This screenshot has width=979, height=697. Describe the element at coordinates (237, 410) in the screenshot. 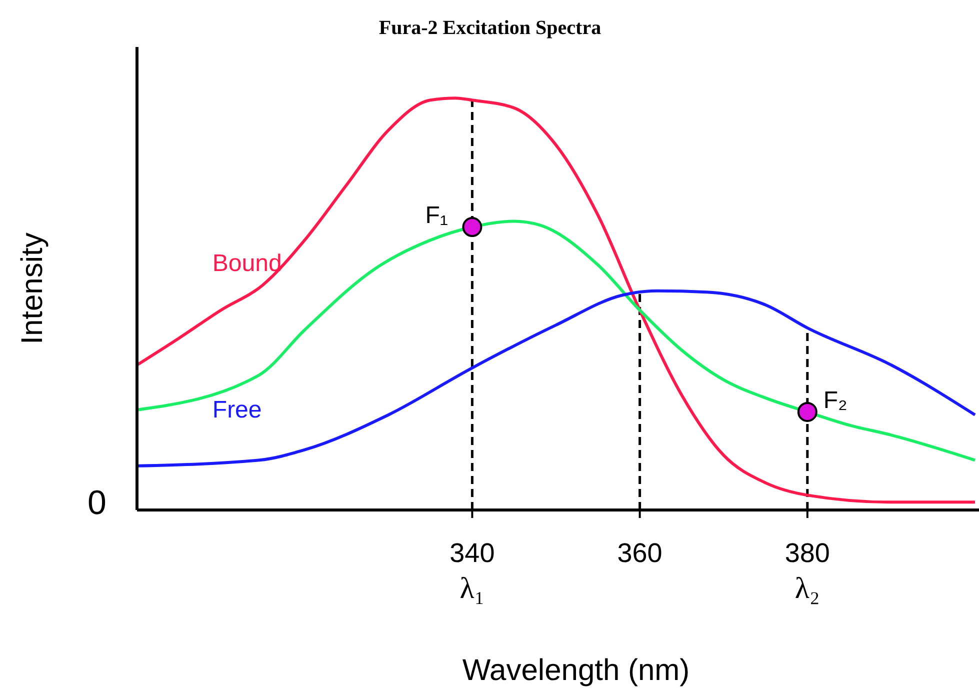

I see `series-label: Free` at that location.